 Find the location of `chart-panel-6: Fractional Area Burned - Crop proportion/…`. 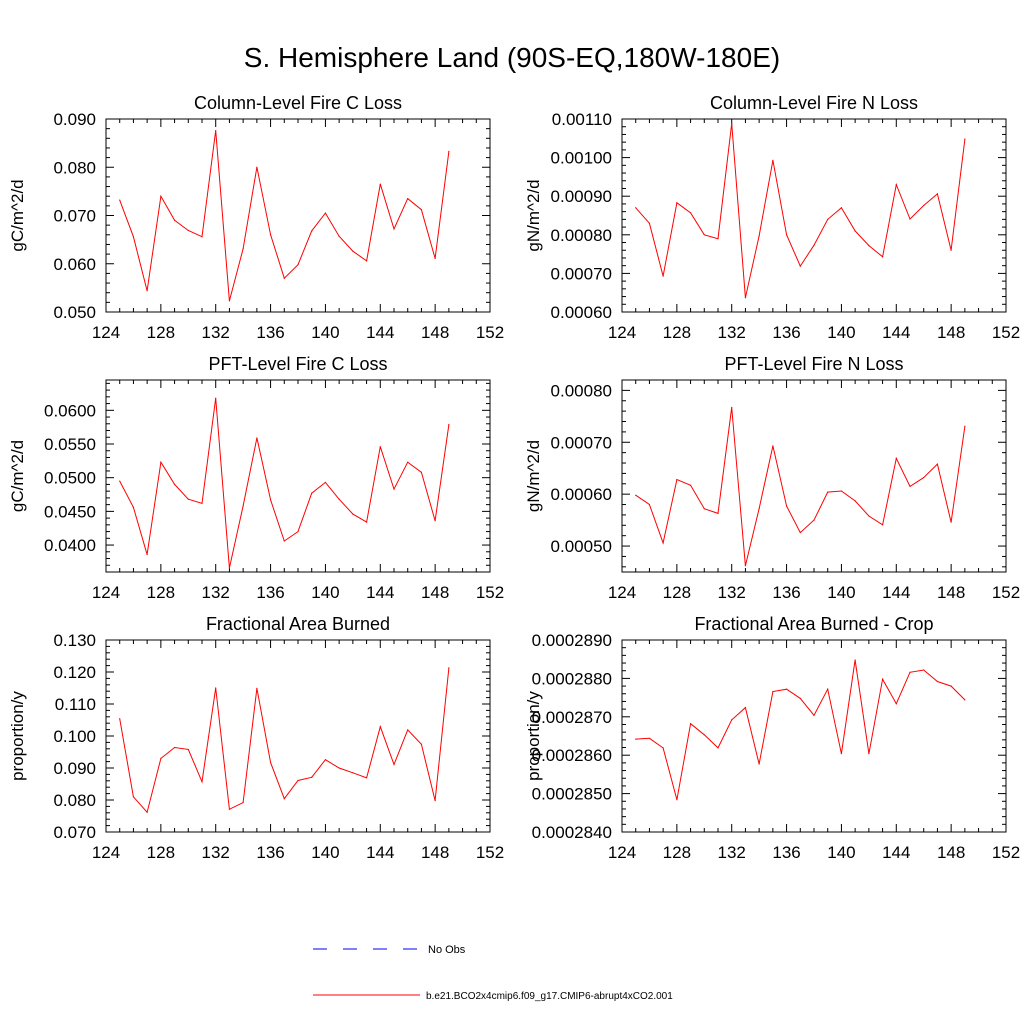

chart-panel-6: Fractional Area Burned - Crop proportion/… is located at coordinates (772, 738).